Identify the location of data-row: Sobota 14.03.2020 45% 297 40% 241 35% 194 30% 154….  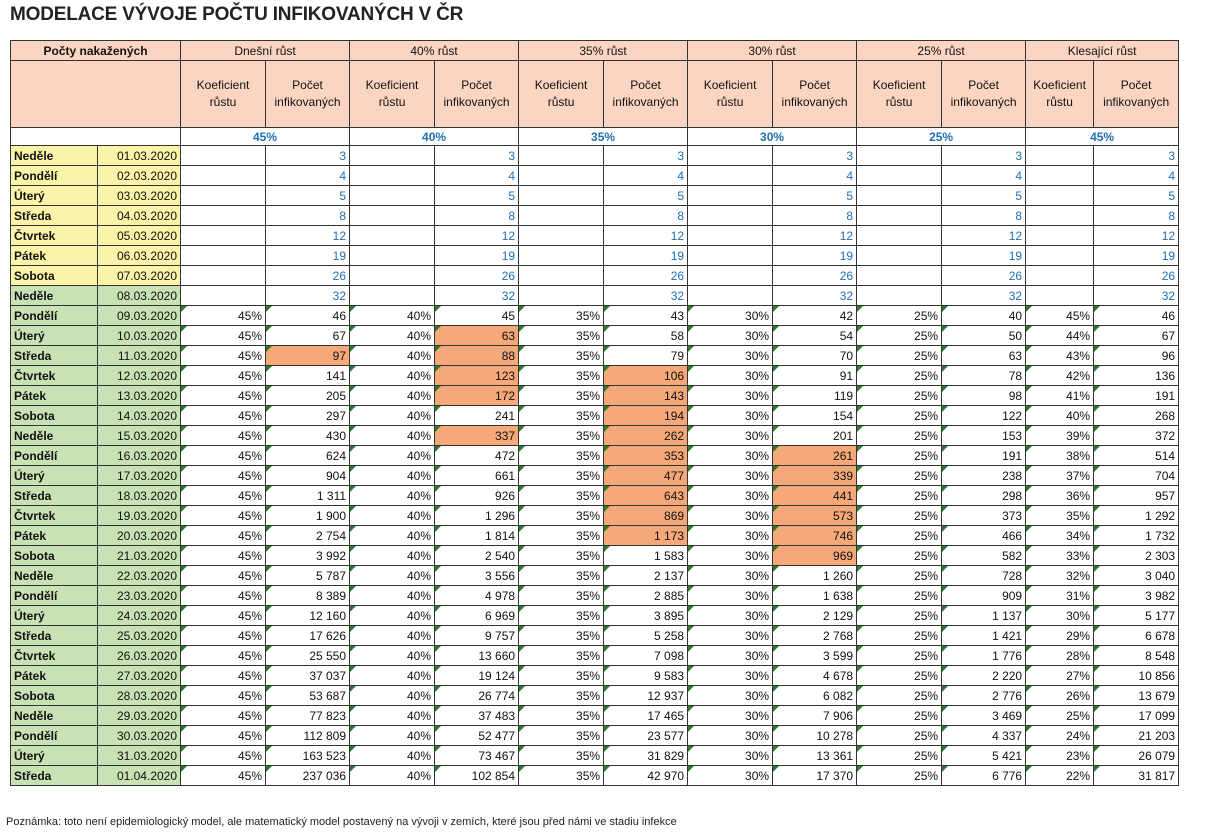
(595, 415).